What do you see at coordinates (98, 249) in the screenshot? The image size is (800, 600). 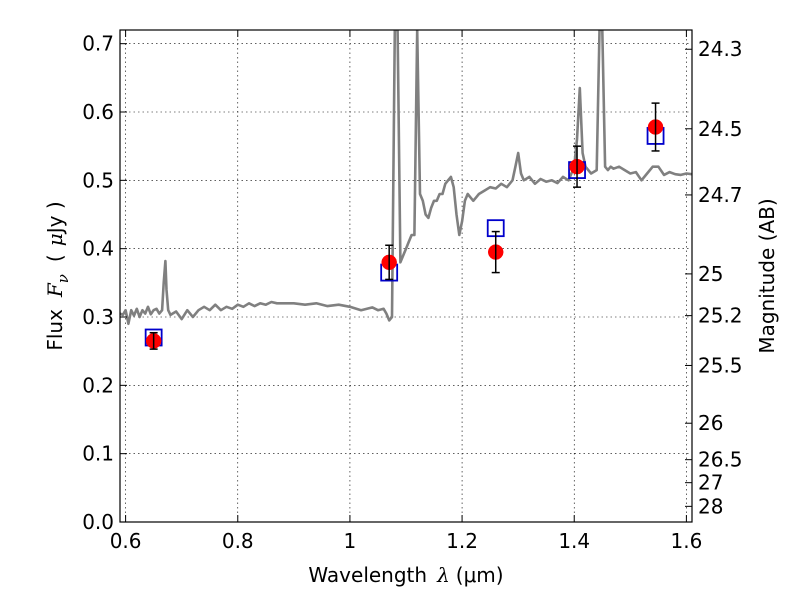 I see `y-tick-label: 0.4` at bounding box center [98, 249].